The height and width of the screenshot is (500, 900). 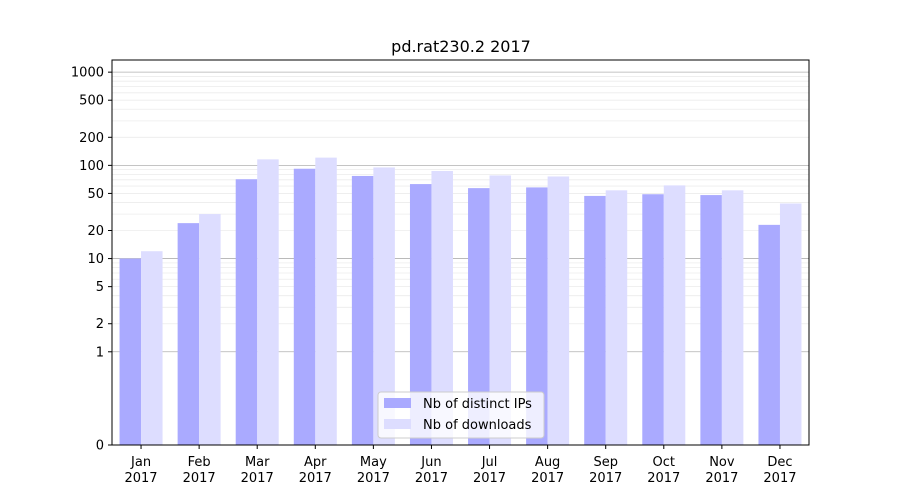 I want to click on legend: Nb of distinct IPs Nb of downloads, so click(x=461, y=415).